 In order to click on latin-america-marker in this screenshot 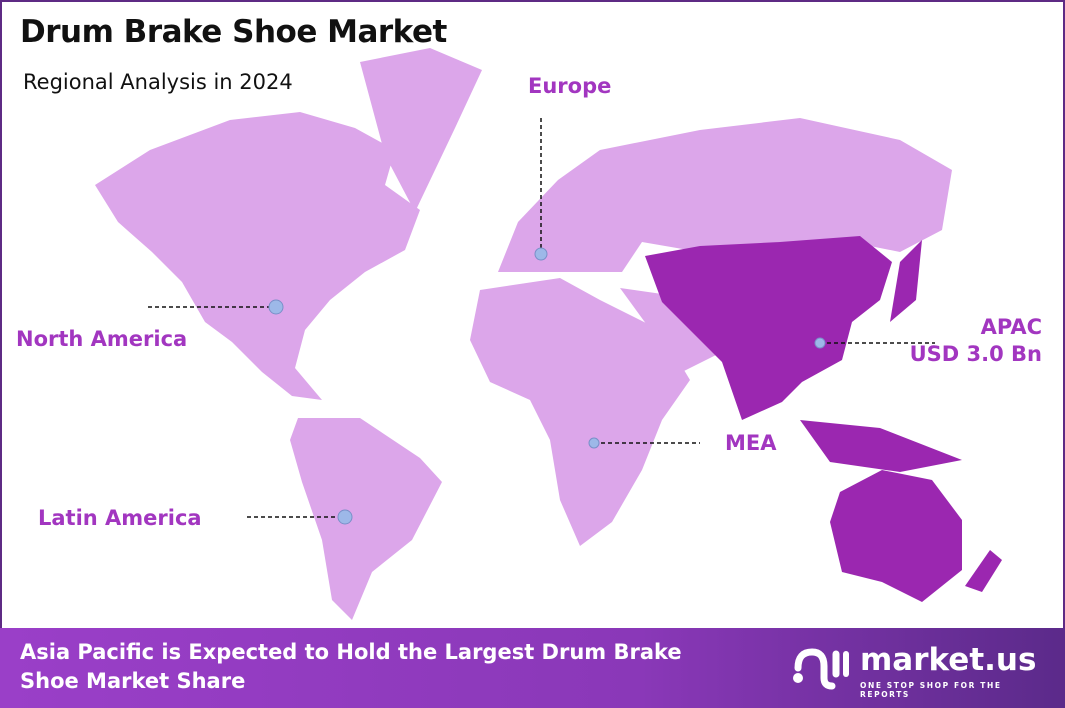, I will do `click(345, 517)`.